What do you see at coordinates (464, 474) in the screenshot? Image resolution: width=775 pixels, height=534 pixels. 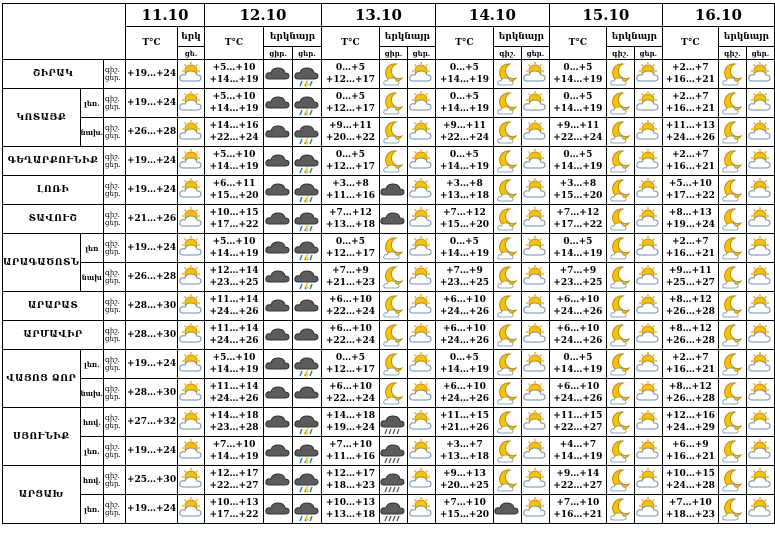 I see `night-temp: +9…+13` at bounding box center [464, 474].